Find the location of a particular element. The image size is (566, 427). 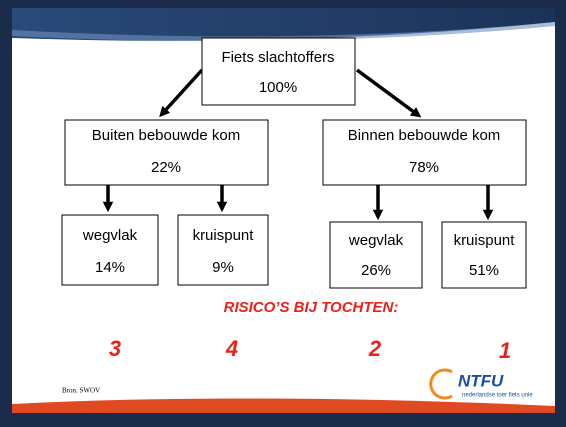

node: wegvlak 26% is located at coordinates (376, 255).